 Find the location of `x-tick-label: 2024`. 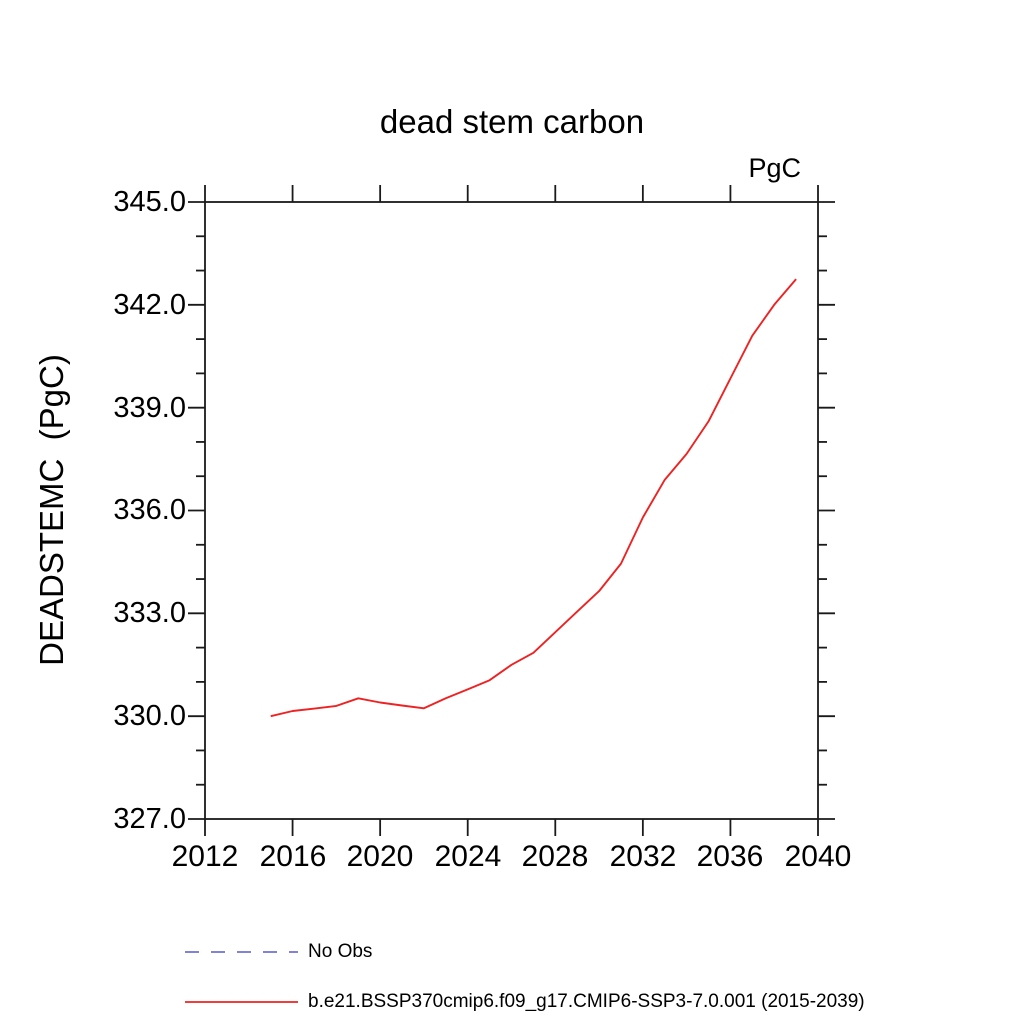

x-tick-label: 2024 is located at coordinates (468, 856).